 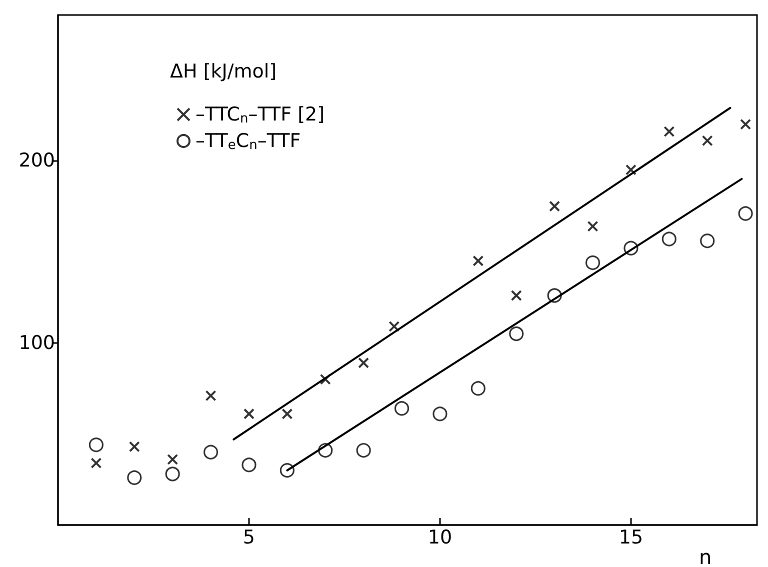 What do you see at coordinates (631, 537) in the screenshot?
I see `x-tick-label: 15` at bounding box center [631, 537].